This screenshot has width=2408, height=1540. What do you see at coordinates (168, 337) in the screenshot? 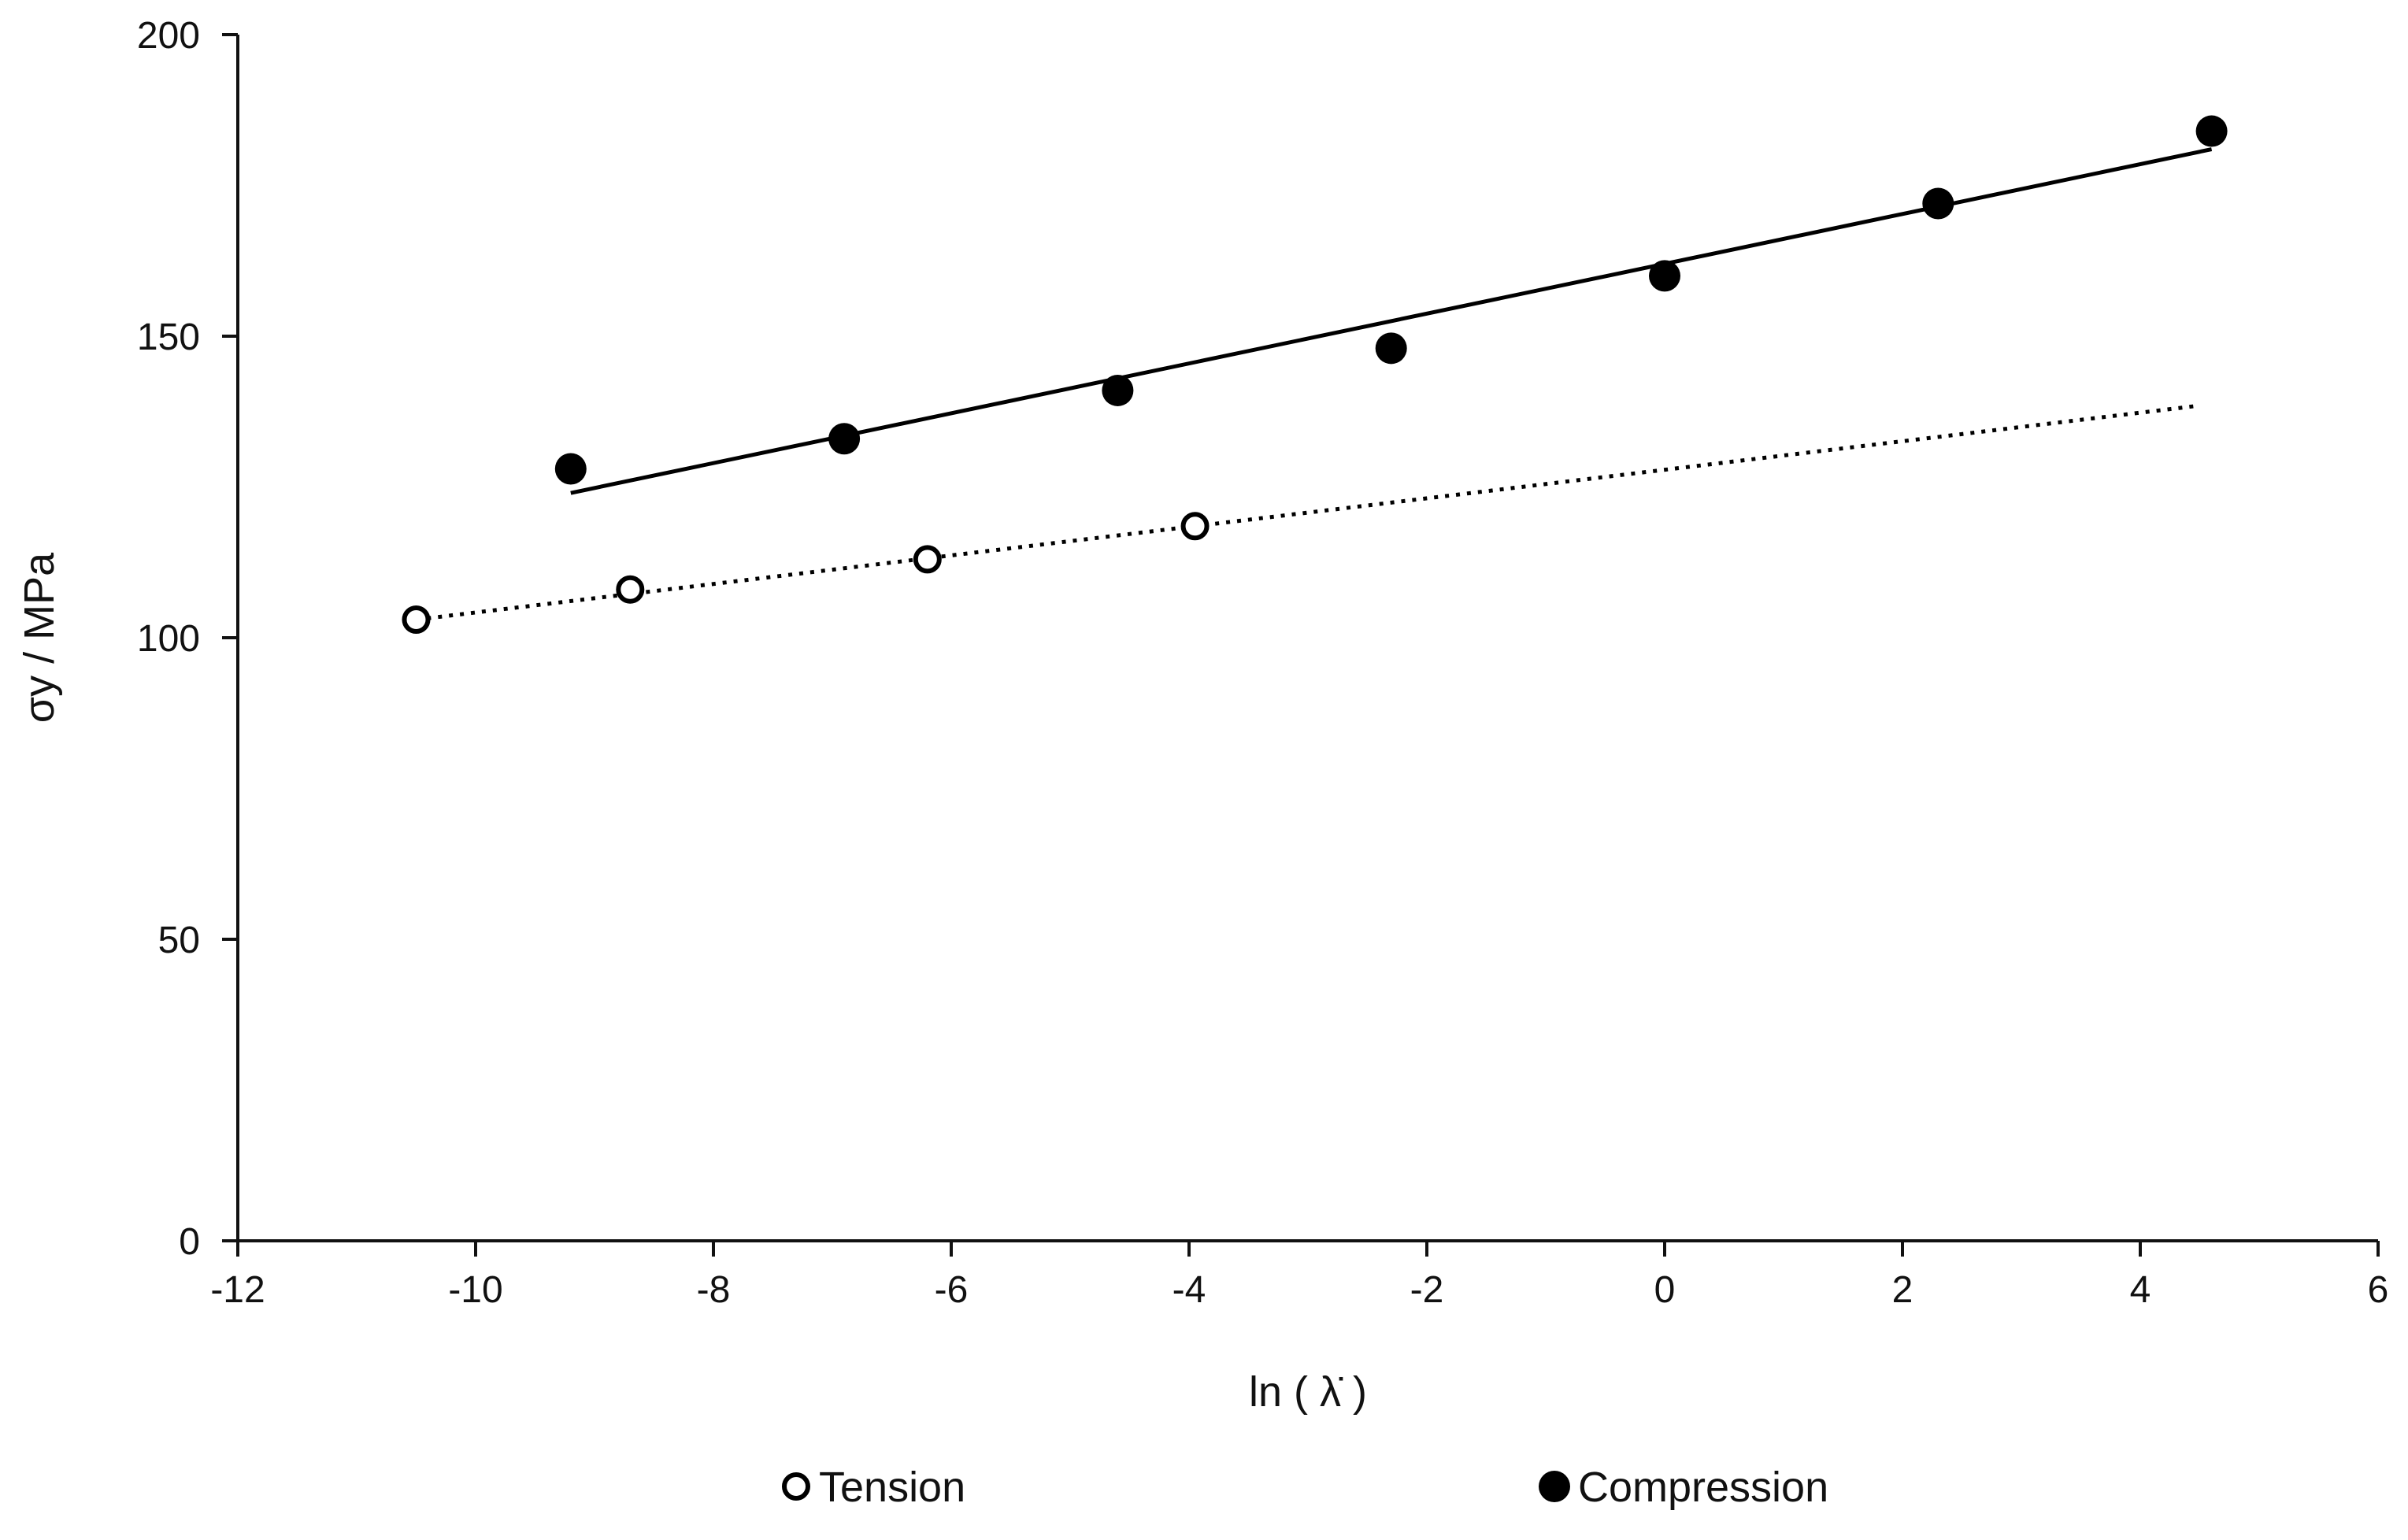
I see `y-tick-label: 150` at bounding box center [168, 337].